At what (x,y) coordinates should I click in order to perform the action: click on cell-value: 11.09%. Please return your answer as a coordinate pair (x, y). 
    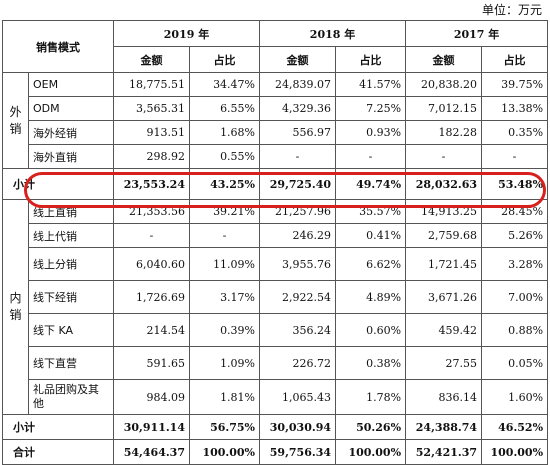
    Looking at the image, I should click on (224, 264).